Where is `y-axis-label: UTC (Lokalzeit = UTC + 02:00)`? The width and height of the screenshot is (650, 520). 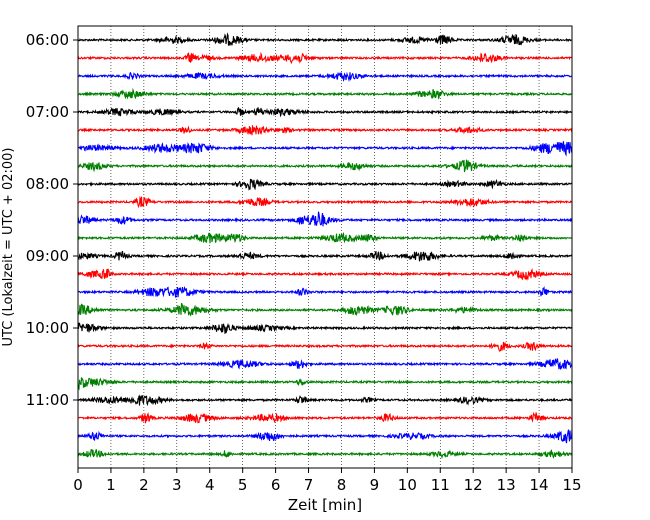
y-axis-label: UTC (Lokalzeit = UTC + 02:00) is located at coordinates (8, 247).